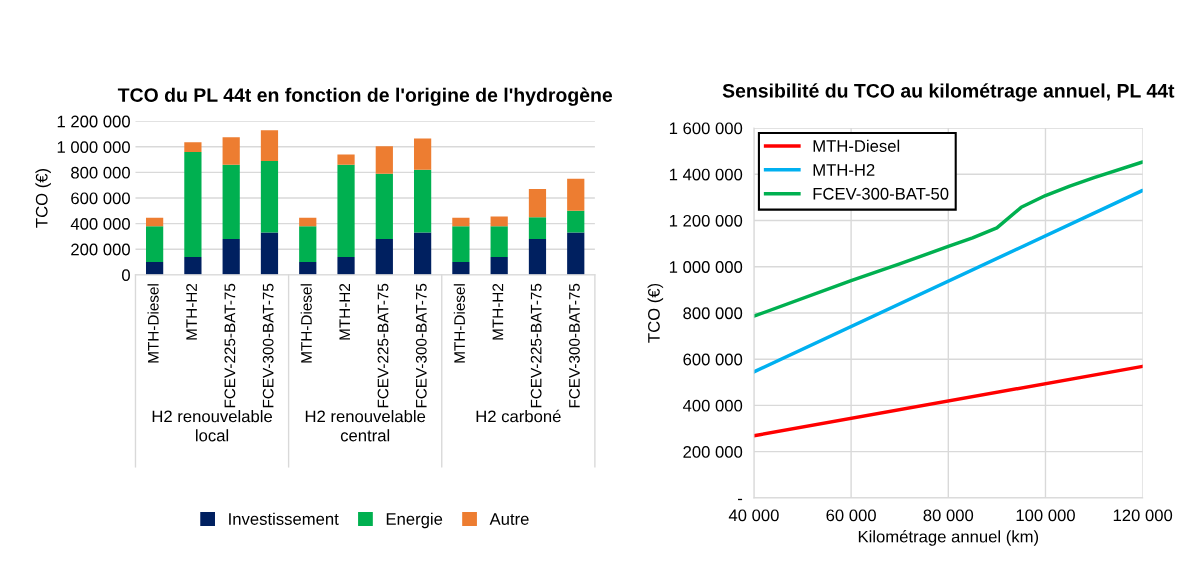 This screenshot has width=1178, height=569. Describe the element at coordinates (948, 239) in the screenshot. I see `line-series` at that location.